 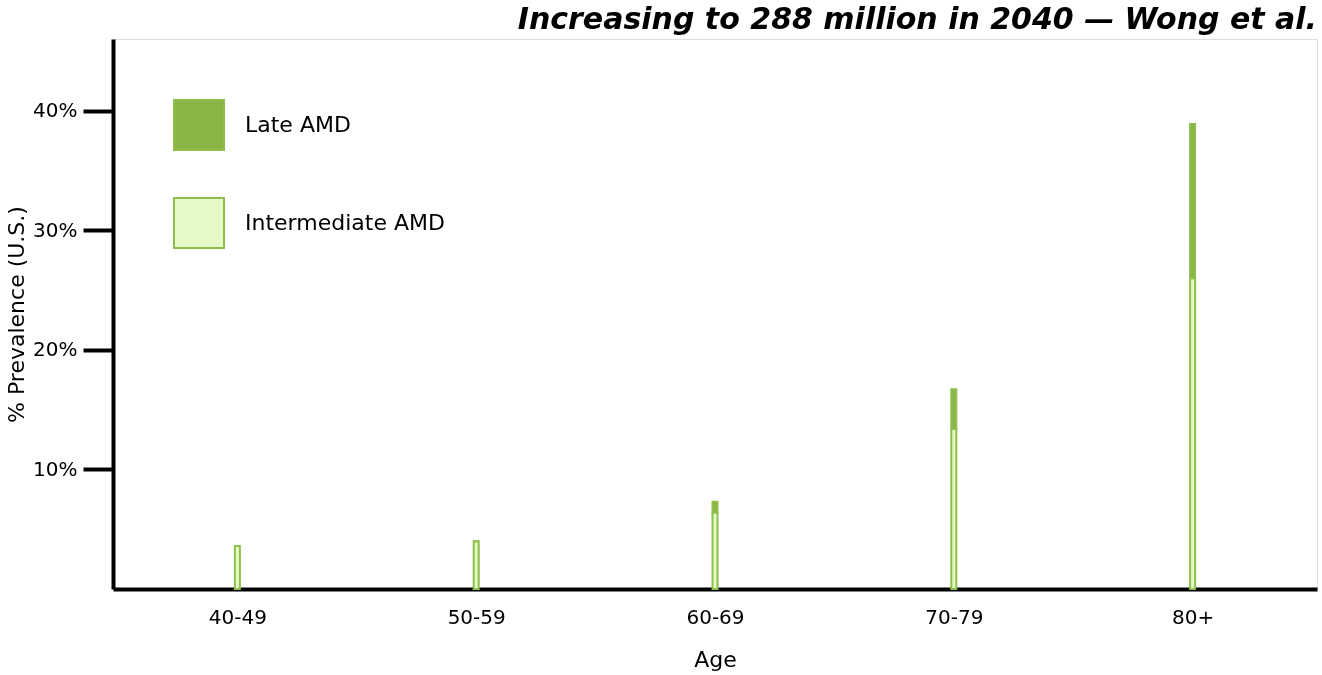 What do you see at coordinates (715, 659) in the screenshot?
I see `x-axis-title: Age` at bounding box center [715, 659].